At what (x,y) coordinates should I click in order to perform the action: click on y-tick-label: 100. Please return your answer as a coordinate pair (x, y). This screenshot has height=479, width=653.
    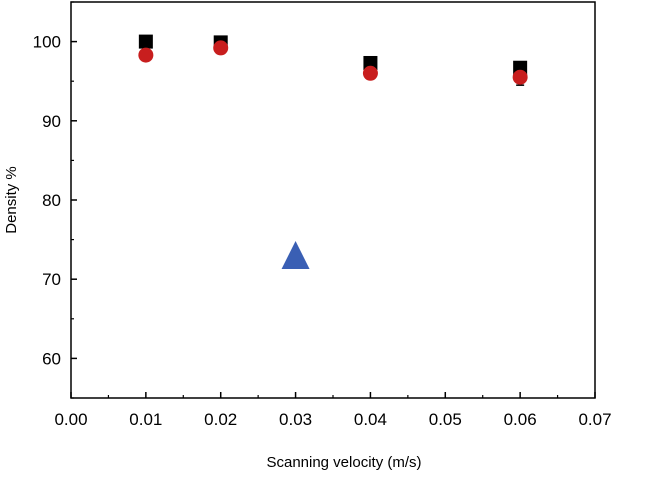
    Looking at the image, I should click on (47, 42).